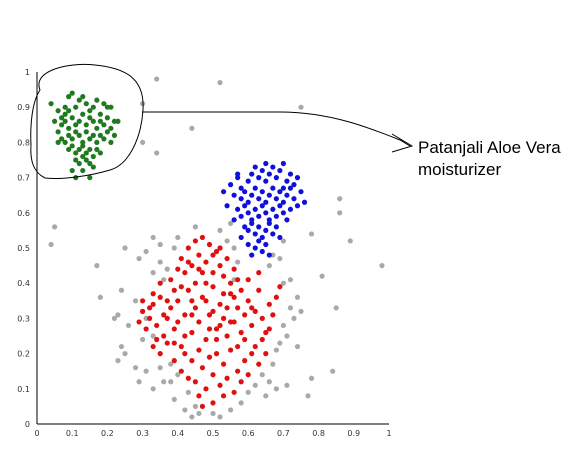 The image size is (579, 468). Describe the element at coordinates (27, 424) in the screenshot. I see `y-tick-label: 0` at that location.